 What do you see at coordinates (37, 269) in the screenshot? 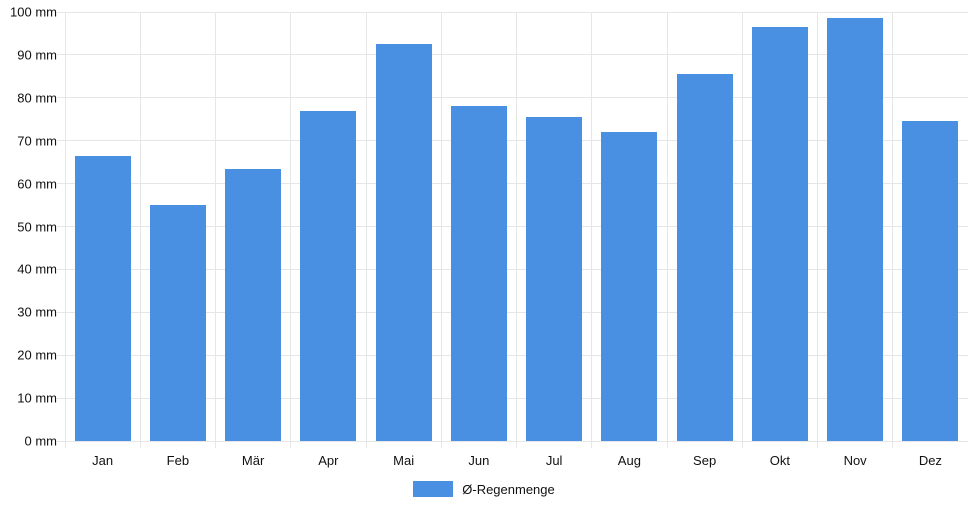
I see `y-axis-label-40: 40 mm` at bounding box center [37, 269].